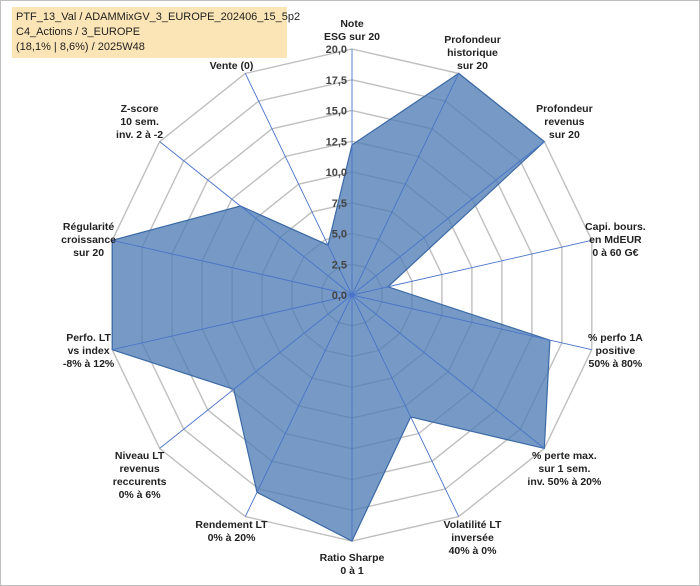 The height and width of the screenshot is (586, 700). Describe the element at coordinates (351, 24) in the screenshot. I see `axis-label-0-line-0: Note` at that location.